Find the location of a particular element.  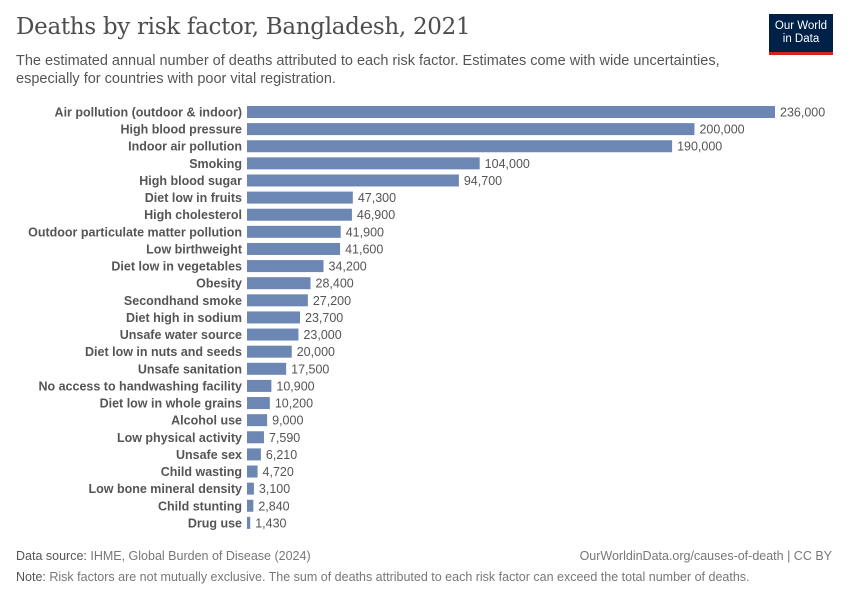

value-label: 20,000 is located at coordinates (316, 352).